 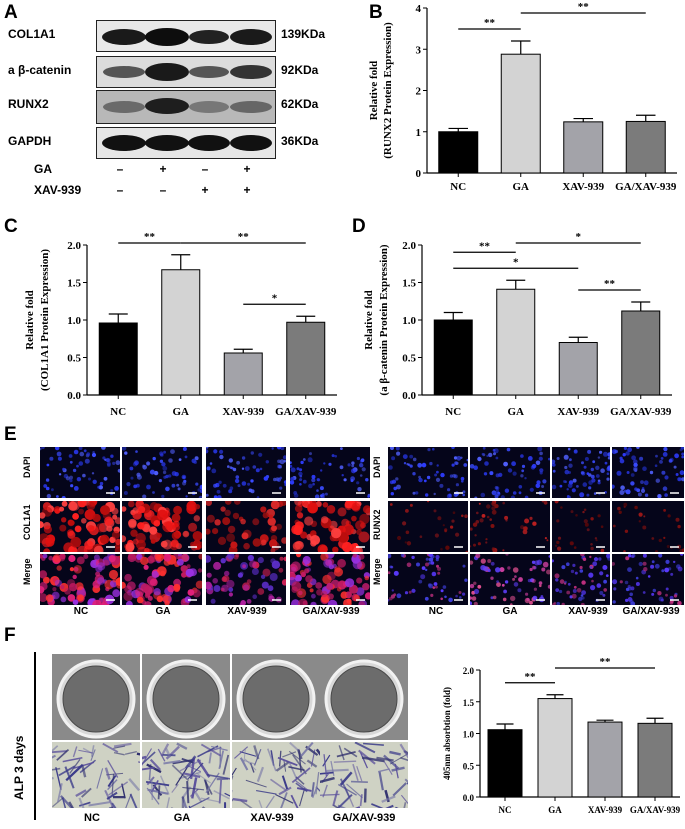 What do you see at coordinates (419, 9) in the screenshot?
I see `y-tick-label: 4` at bounding box center [419, 9].